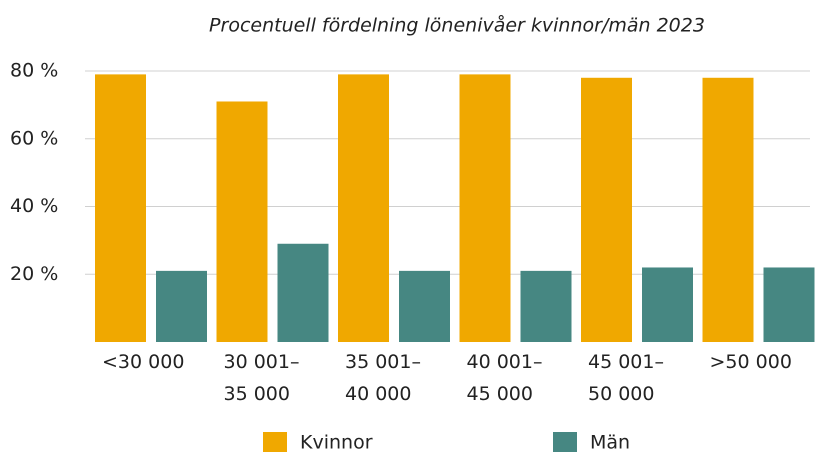  Describe the element at coordinates (261, 378) in the screenshot. I see `x-tick-label: 30 001– 35 000` at that location.